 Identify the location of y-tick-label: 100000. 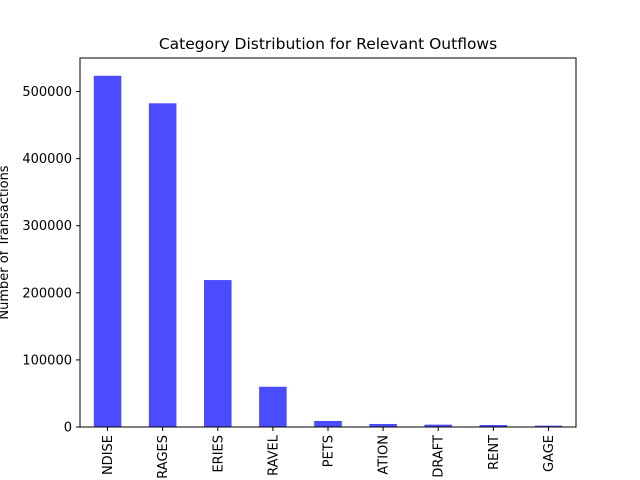
(47, 360).